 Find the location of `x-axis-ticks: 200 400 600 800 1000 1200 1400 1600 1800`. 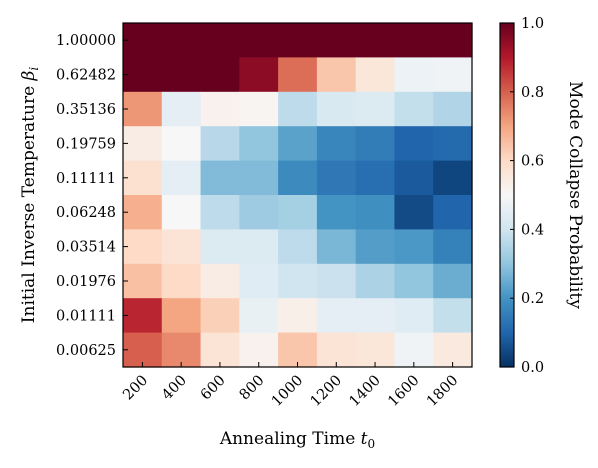

x-axis-ticks: 200 400 600 800 1000 1200 1400 1600 1800 is located at coordinates (290, 386).